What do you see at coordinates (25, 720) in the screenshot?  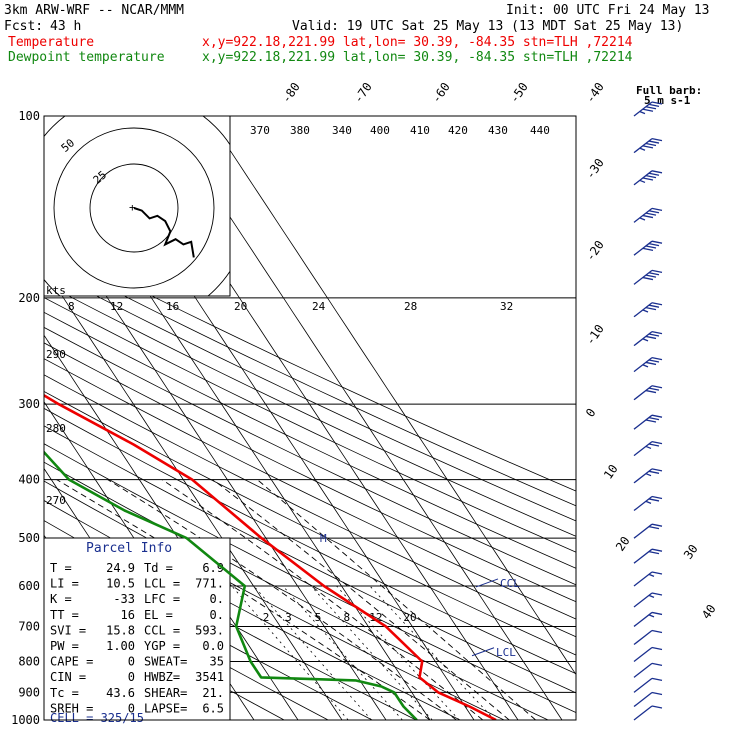 I see `pressure-label-1000: 1000` at bounding box center [25, 720].